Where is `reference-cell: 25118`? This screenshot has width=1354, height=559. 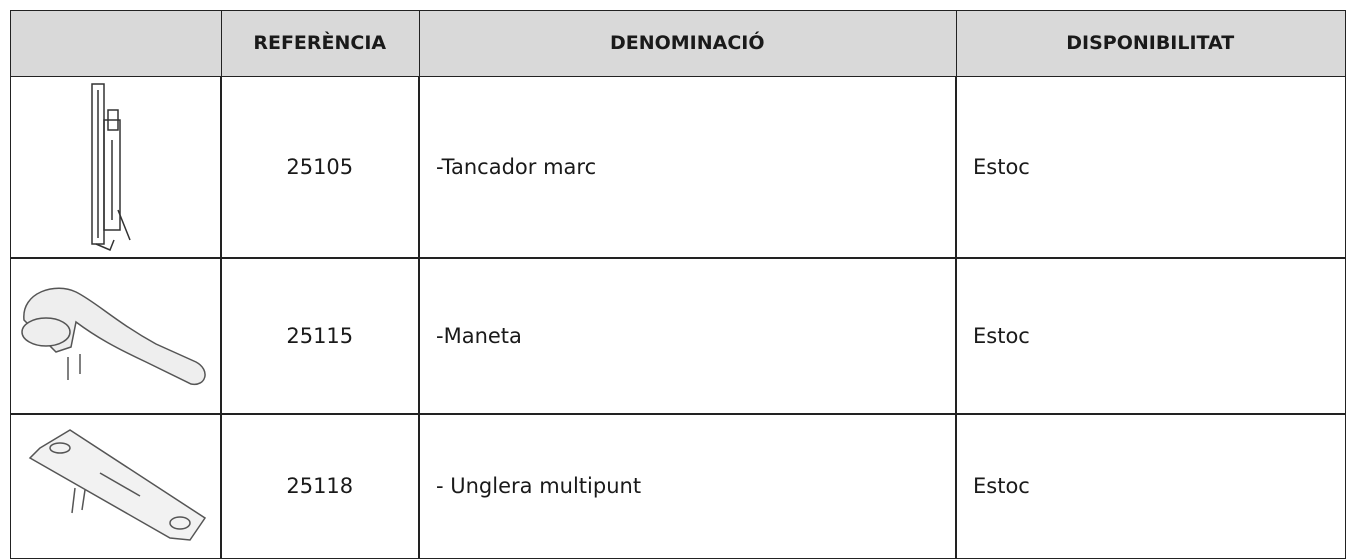
reference-cell: 25118 is located at coordinates (320, 486).